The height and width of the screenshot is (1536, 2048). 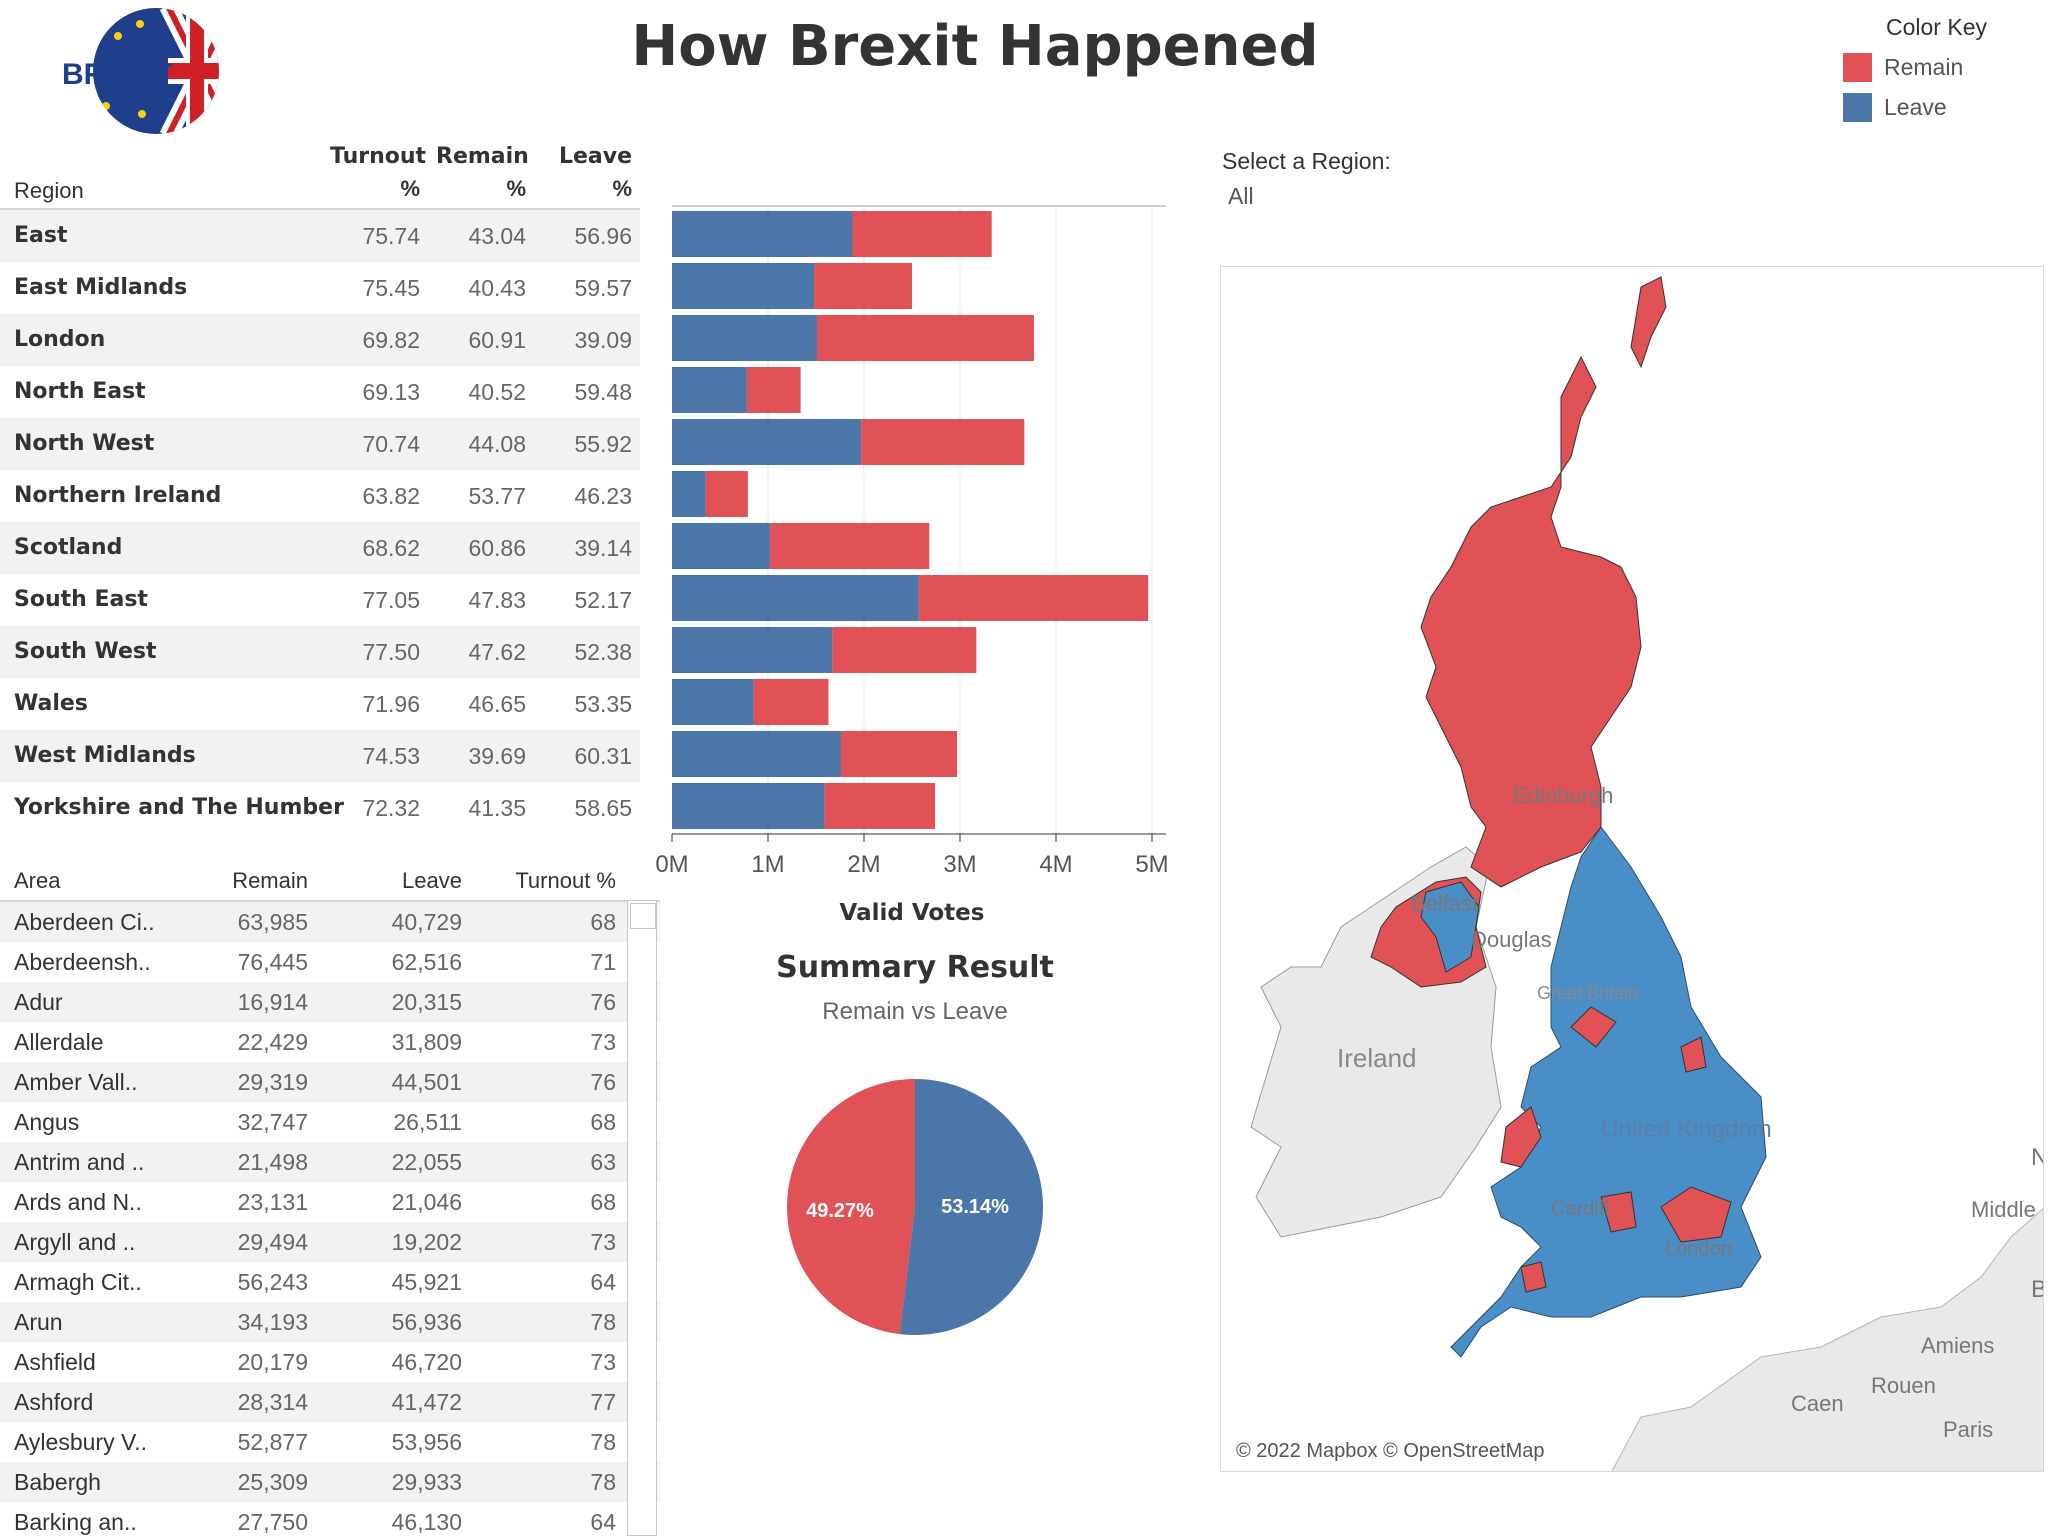 I want to click on bar-remain-north-west, so click(x=943, y=442).